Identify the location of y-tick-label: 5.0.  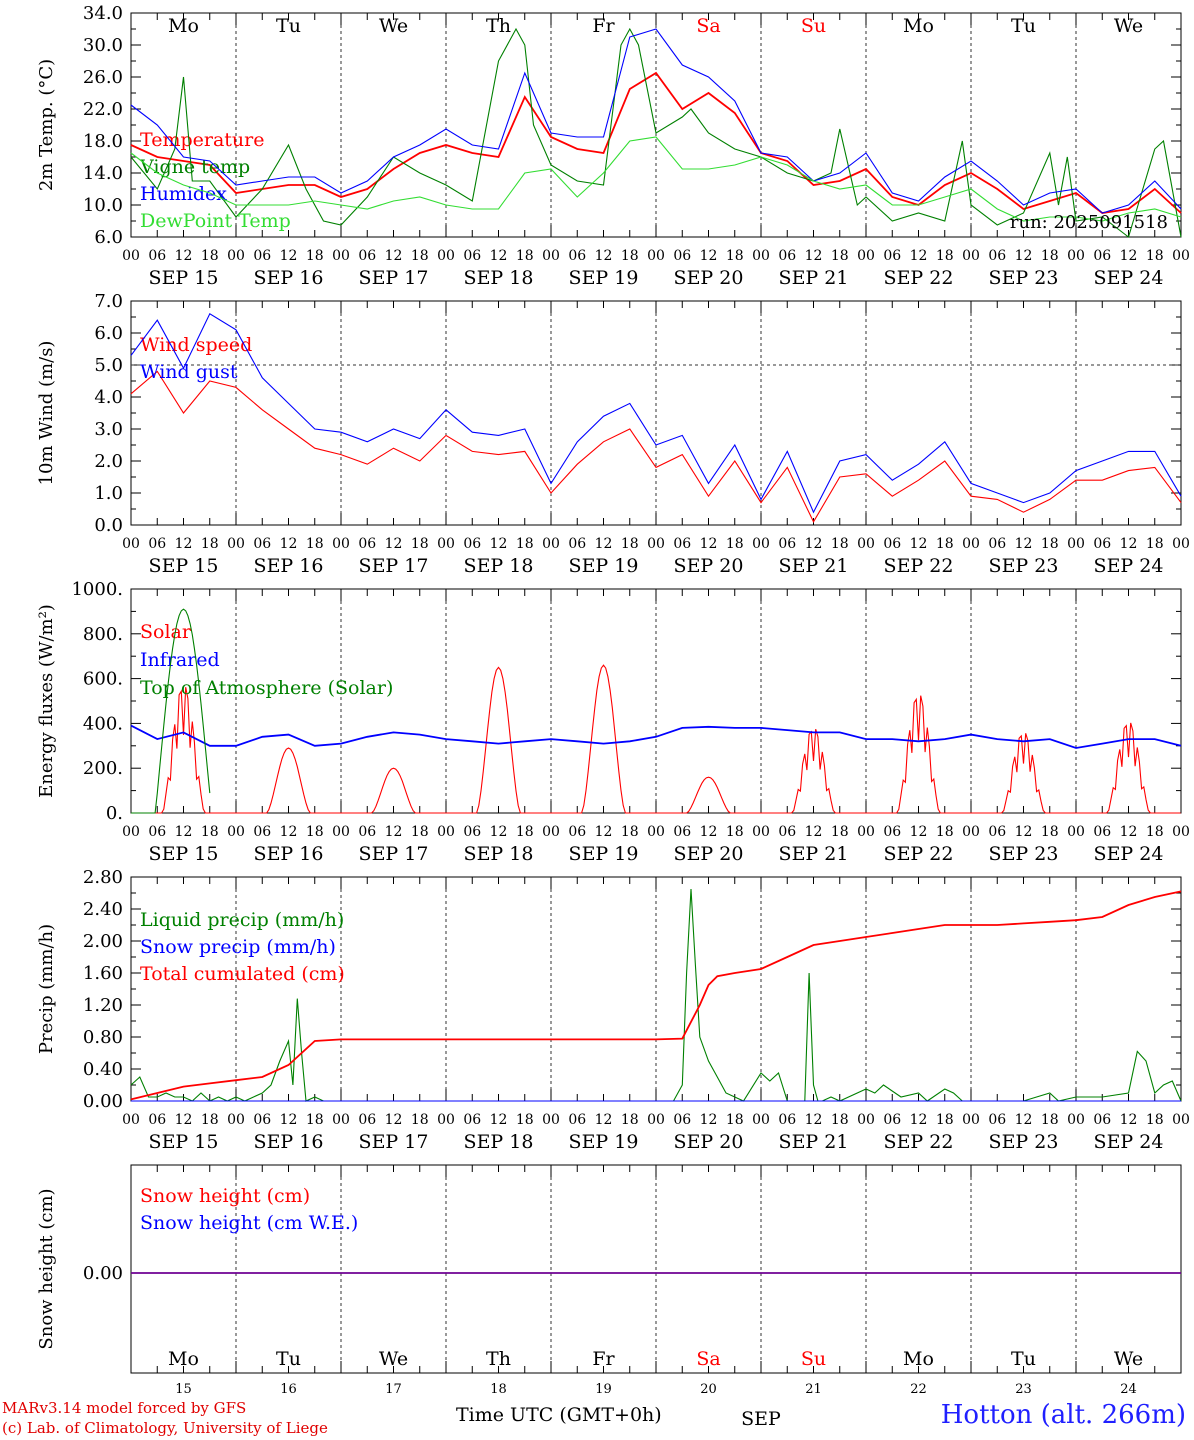
(108, 365).